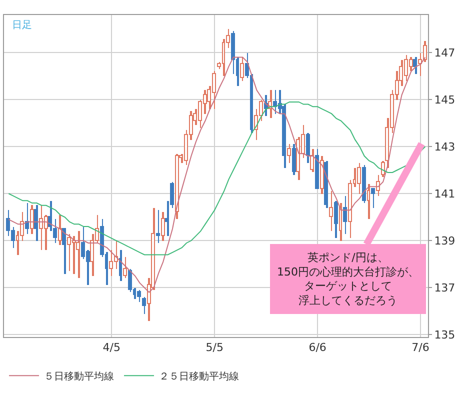  I want to click on annotation: 英ポンド/円は、150円の心理的大台打診が、ターゲットとして浮上してくるだろう, so click(348, 279).